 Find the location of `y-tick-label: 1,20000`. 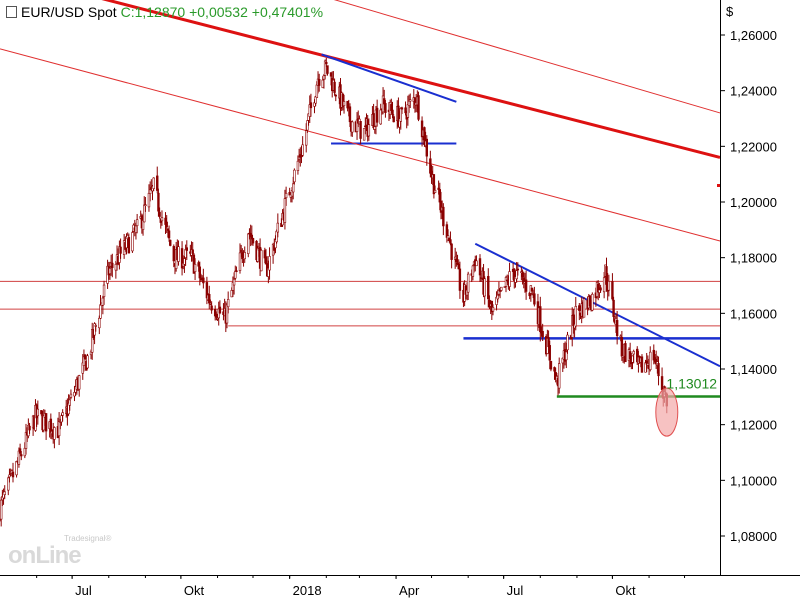

y-tick-label: 1,20000 is located at coordinates (753, 202).